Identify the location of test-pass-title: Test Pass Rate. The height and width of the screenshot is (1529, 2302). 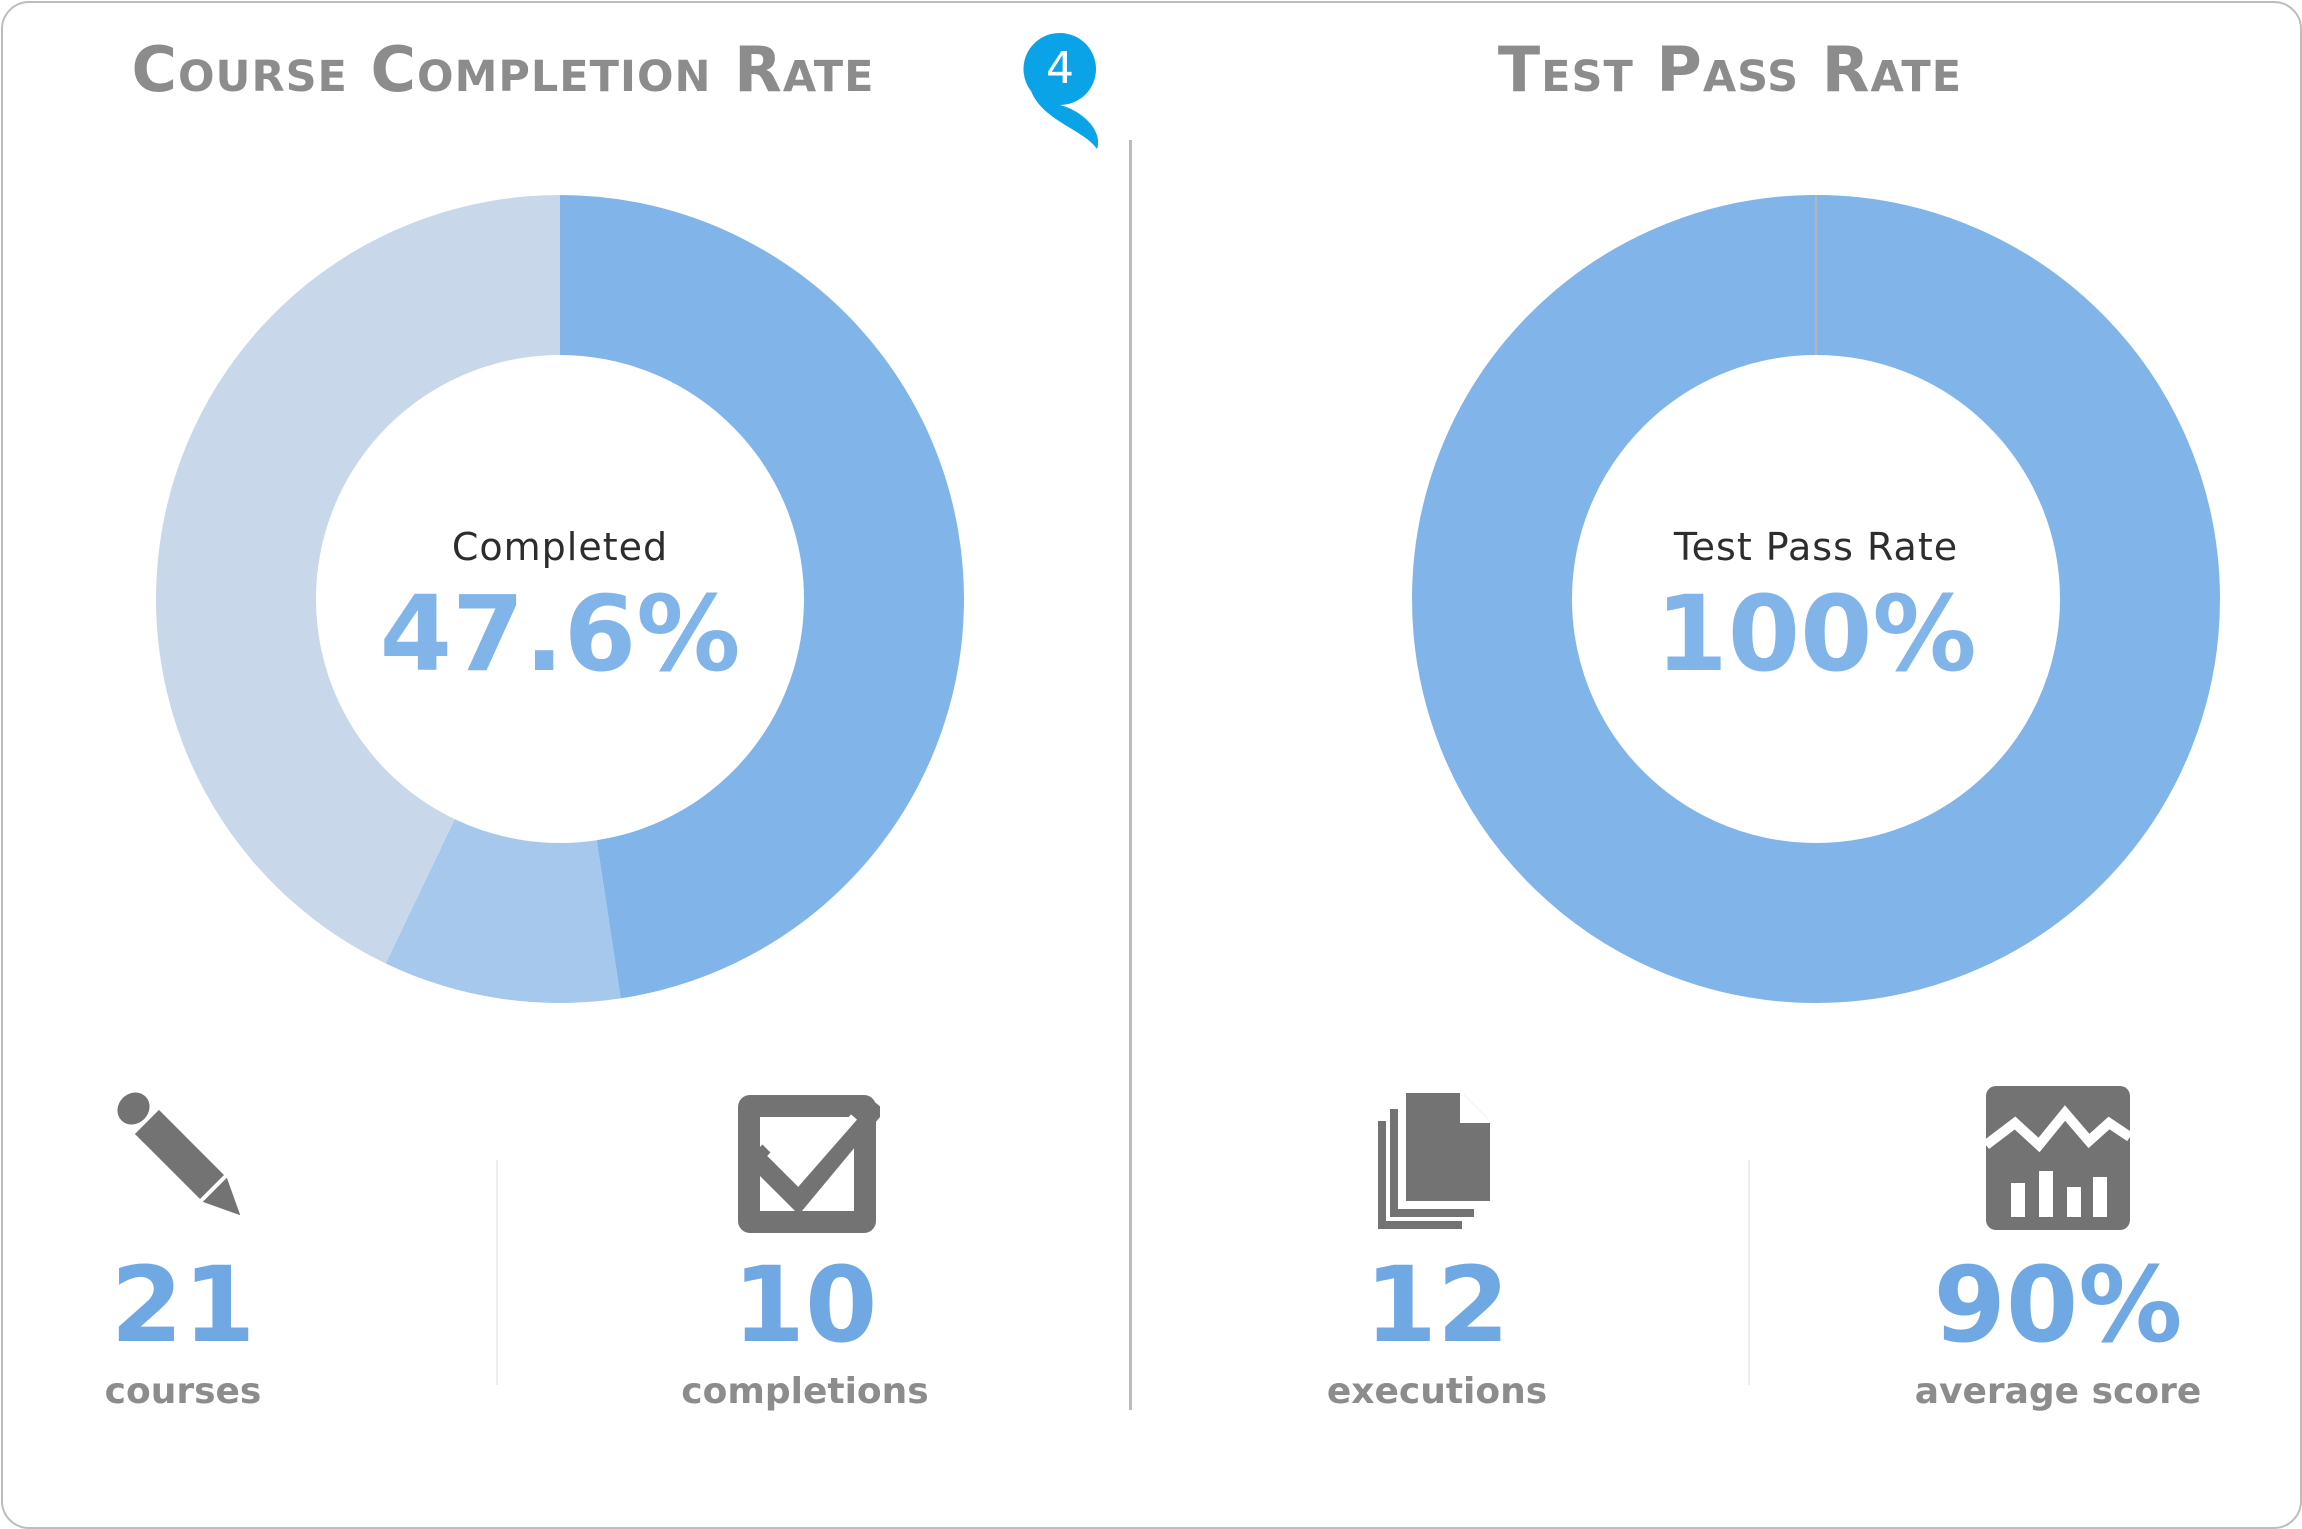
(1730, 69).